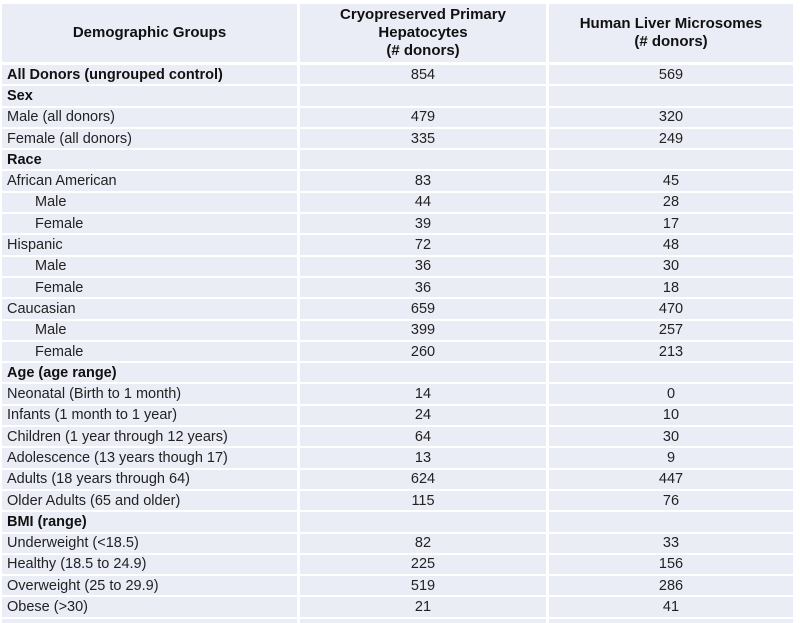 This screenshot has width=800, height=623. What do you see at coordinates (423, 75) in the screenshot?
I see `cph-value: 854` at bounding box center [423, 75].